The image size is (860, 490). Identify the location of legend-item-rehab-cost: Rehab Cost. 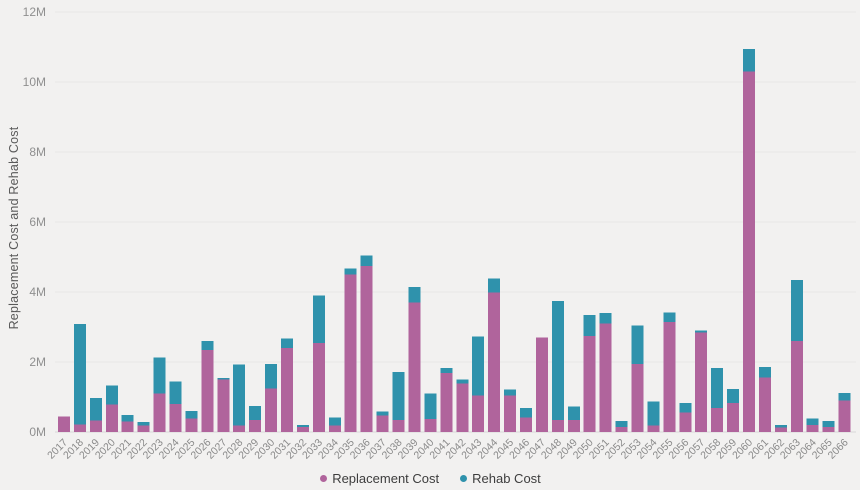
(500, 478).